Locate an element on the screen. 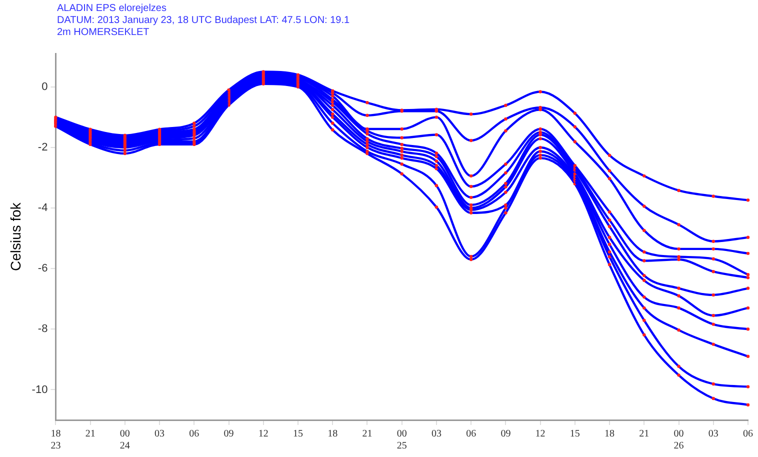 The width and height of the screenshot is (758, 457). y-tick-label: -6 is located at coordinates (43, 268).